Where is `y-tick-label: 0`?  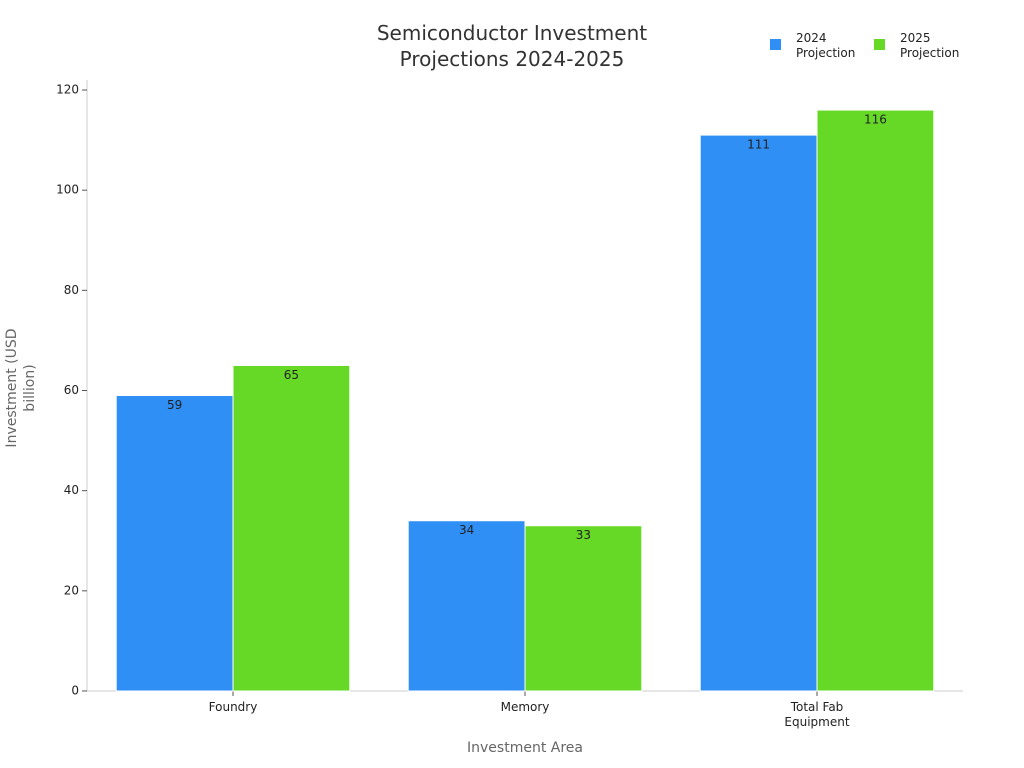
y-tick-label: 0 is located at coordinates (75, 691).